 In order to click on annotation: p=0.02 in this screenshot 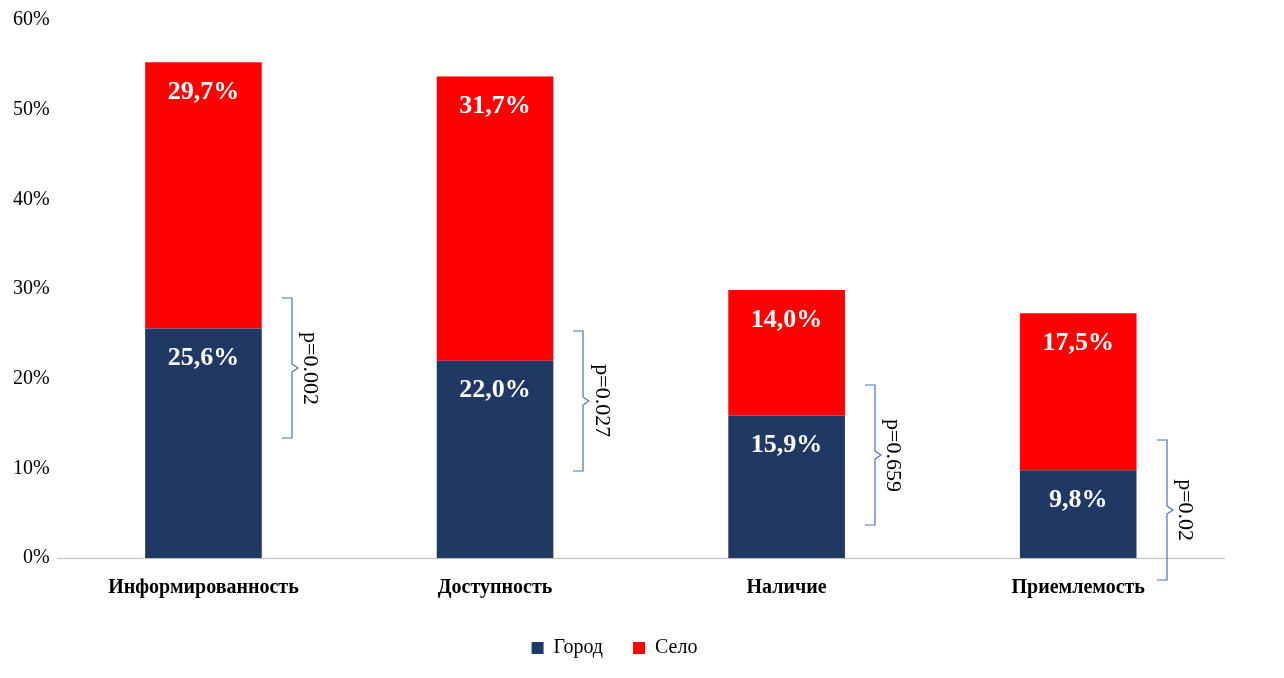, I will do `click(1186, 510)`.